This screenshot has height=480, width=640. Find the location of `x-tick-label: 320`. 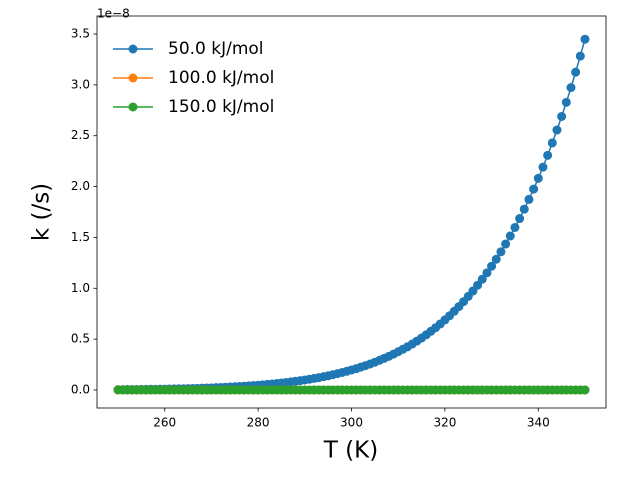

x-tick-label: 320 is located at coordinates (444, 423).